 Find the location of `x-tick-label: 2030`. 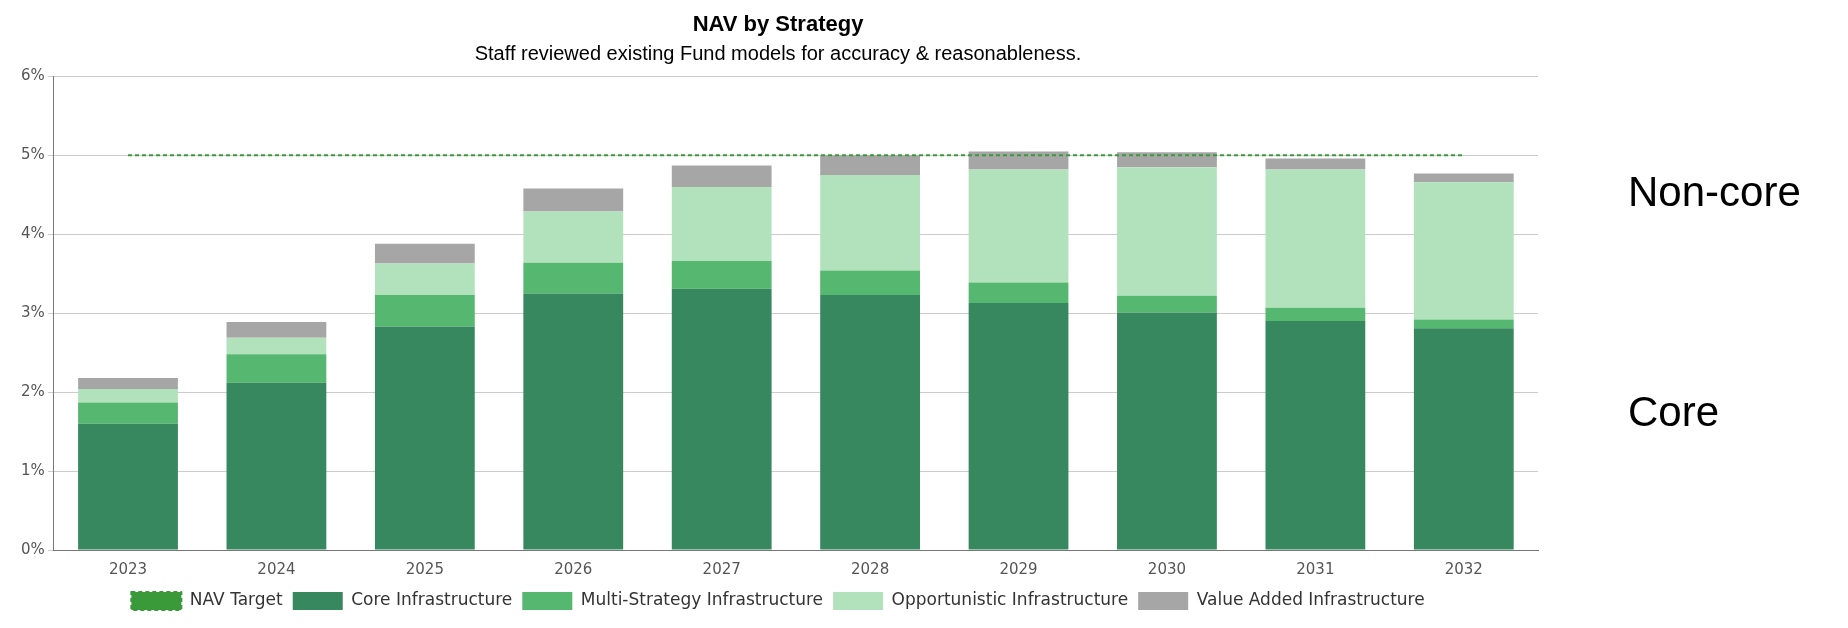

x-tick-label: 2030 is located at coordinates (1167, 568).